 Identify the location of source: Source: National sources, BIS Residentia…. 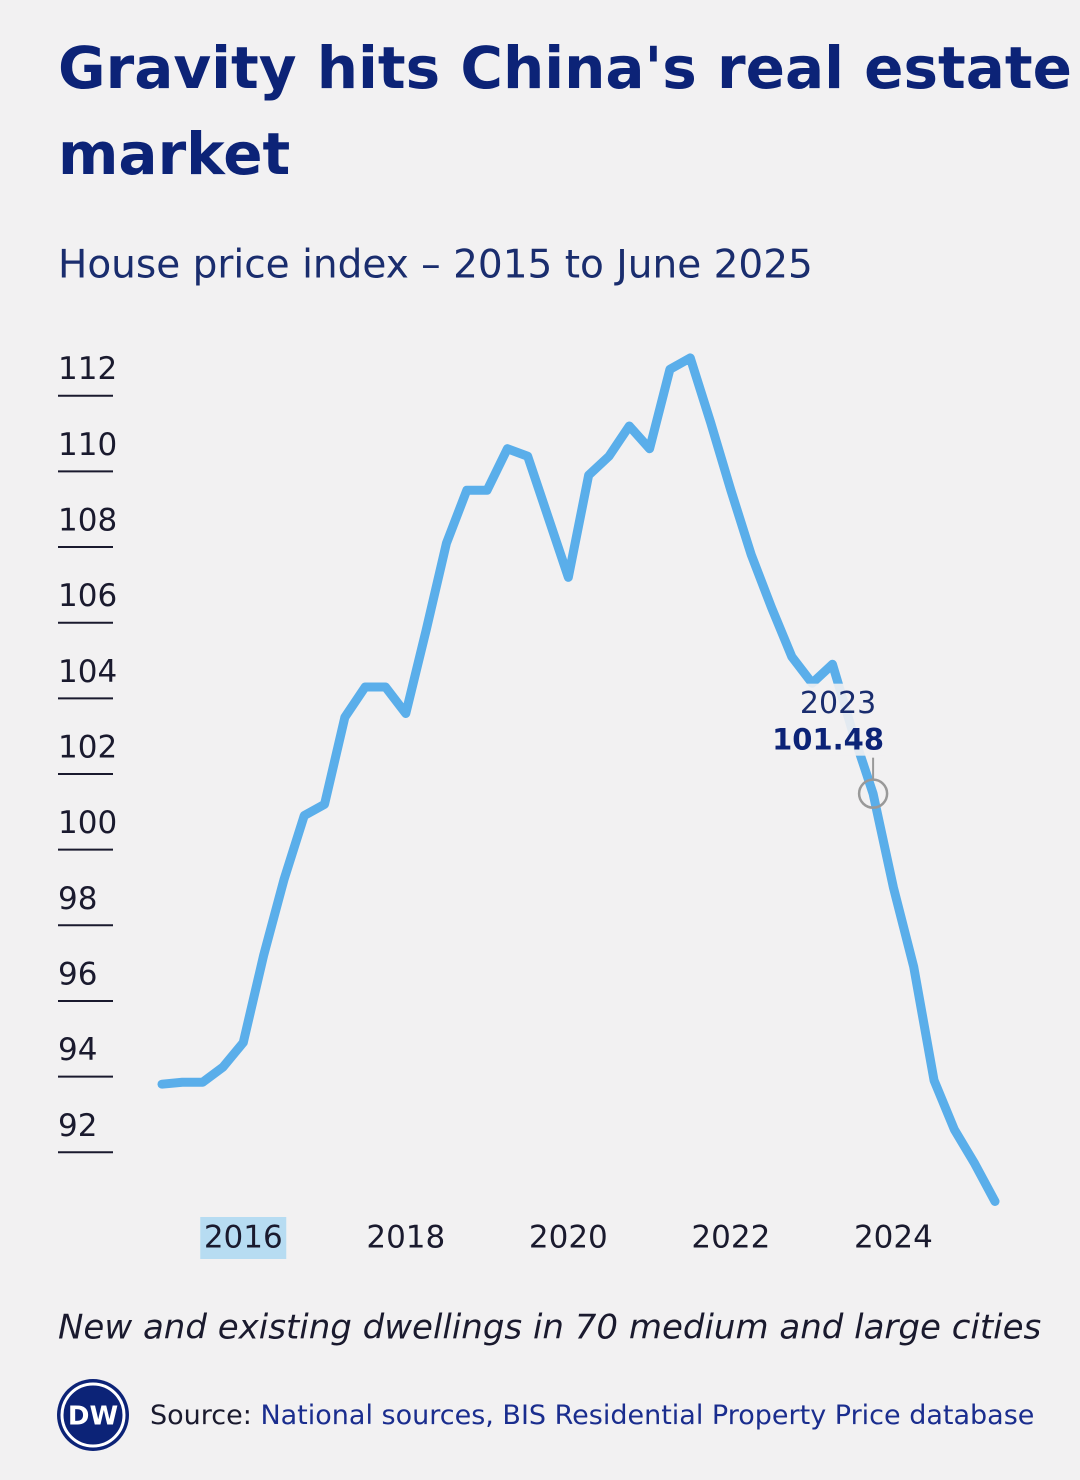
(592, 1415).